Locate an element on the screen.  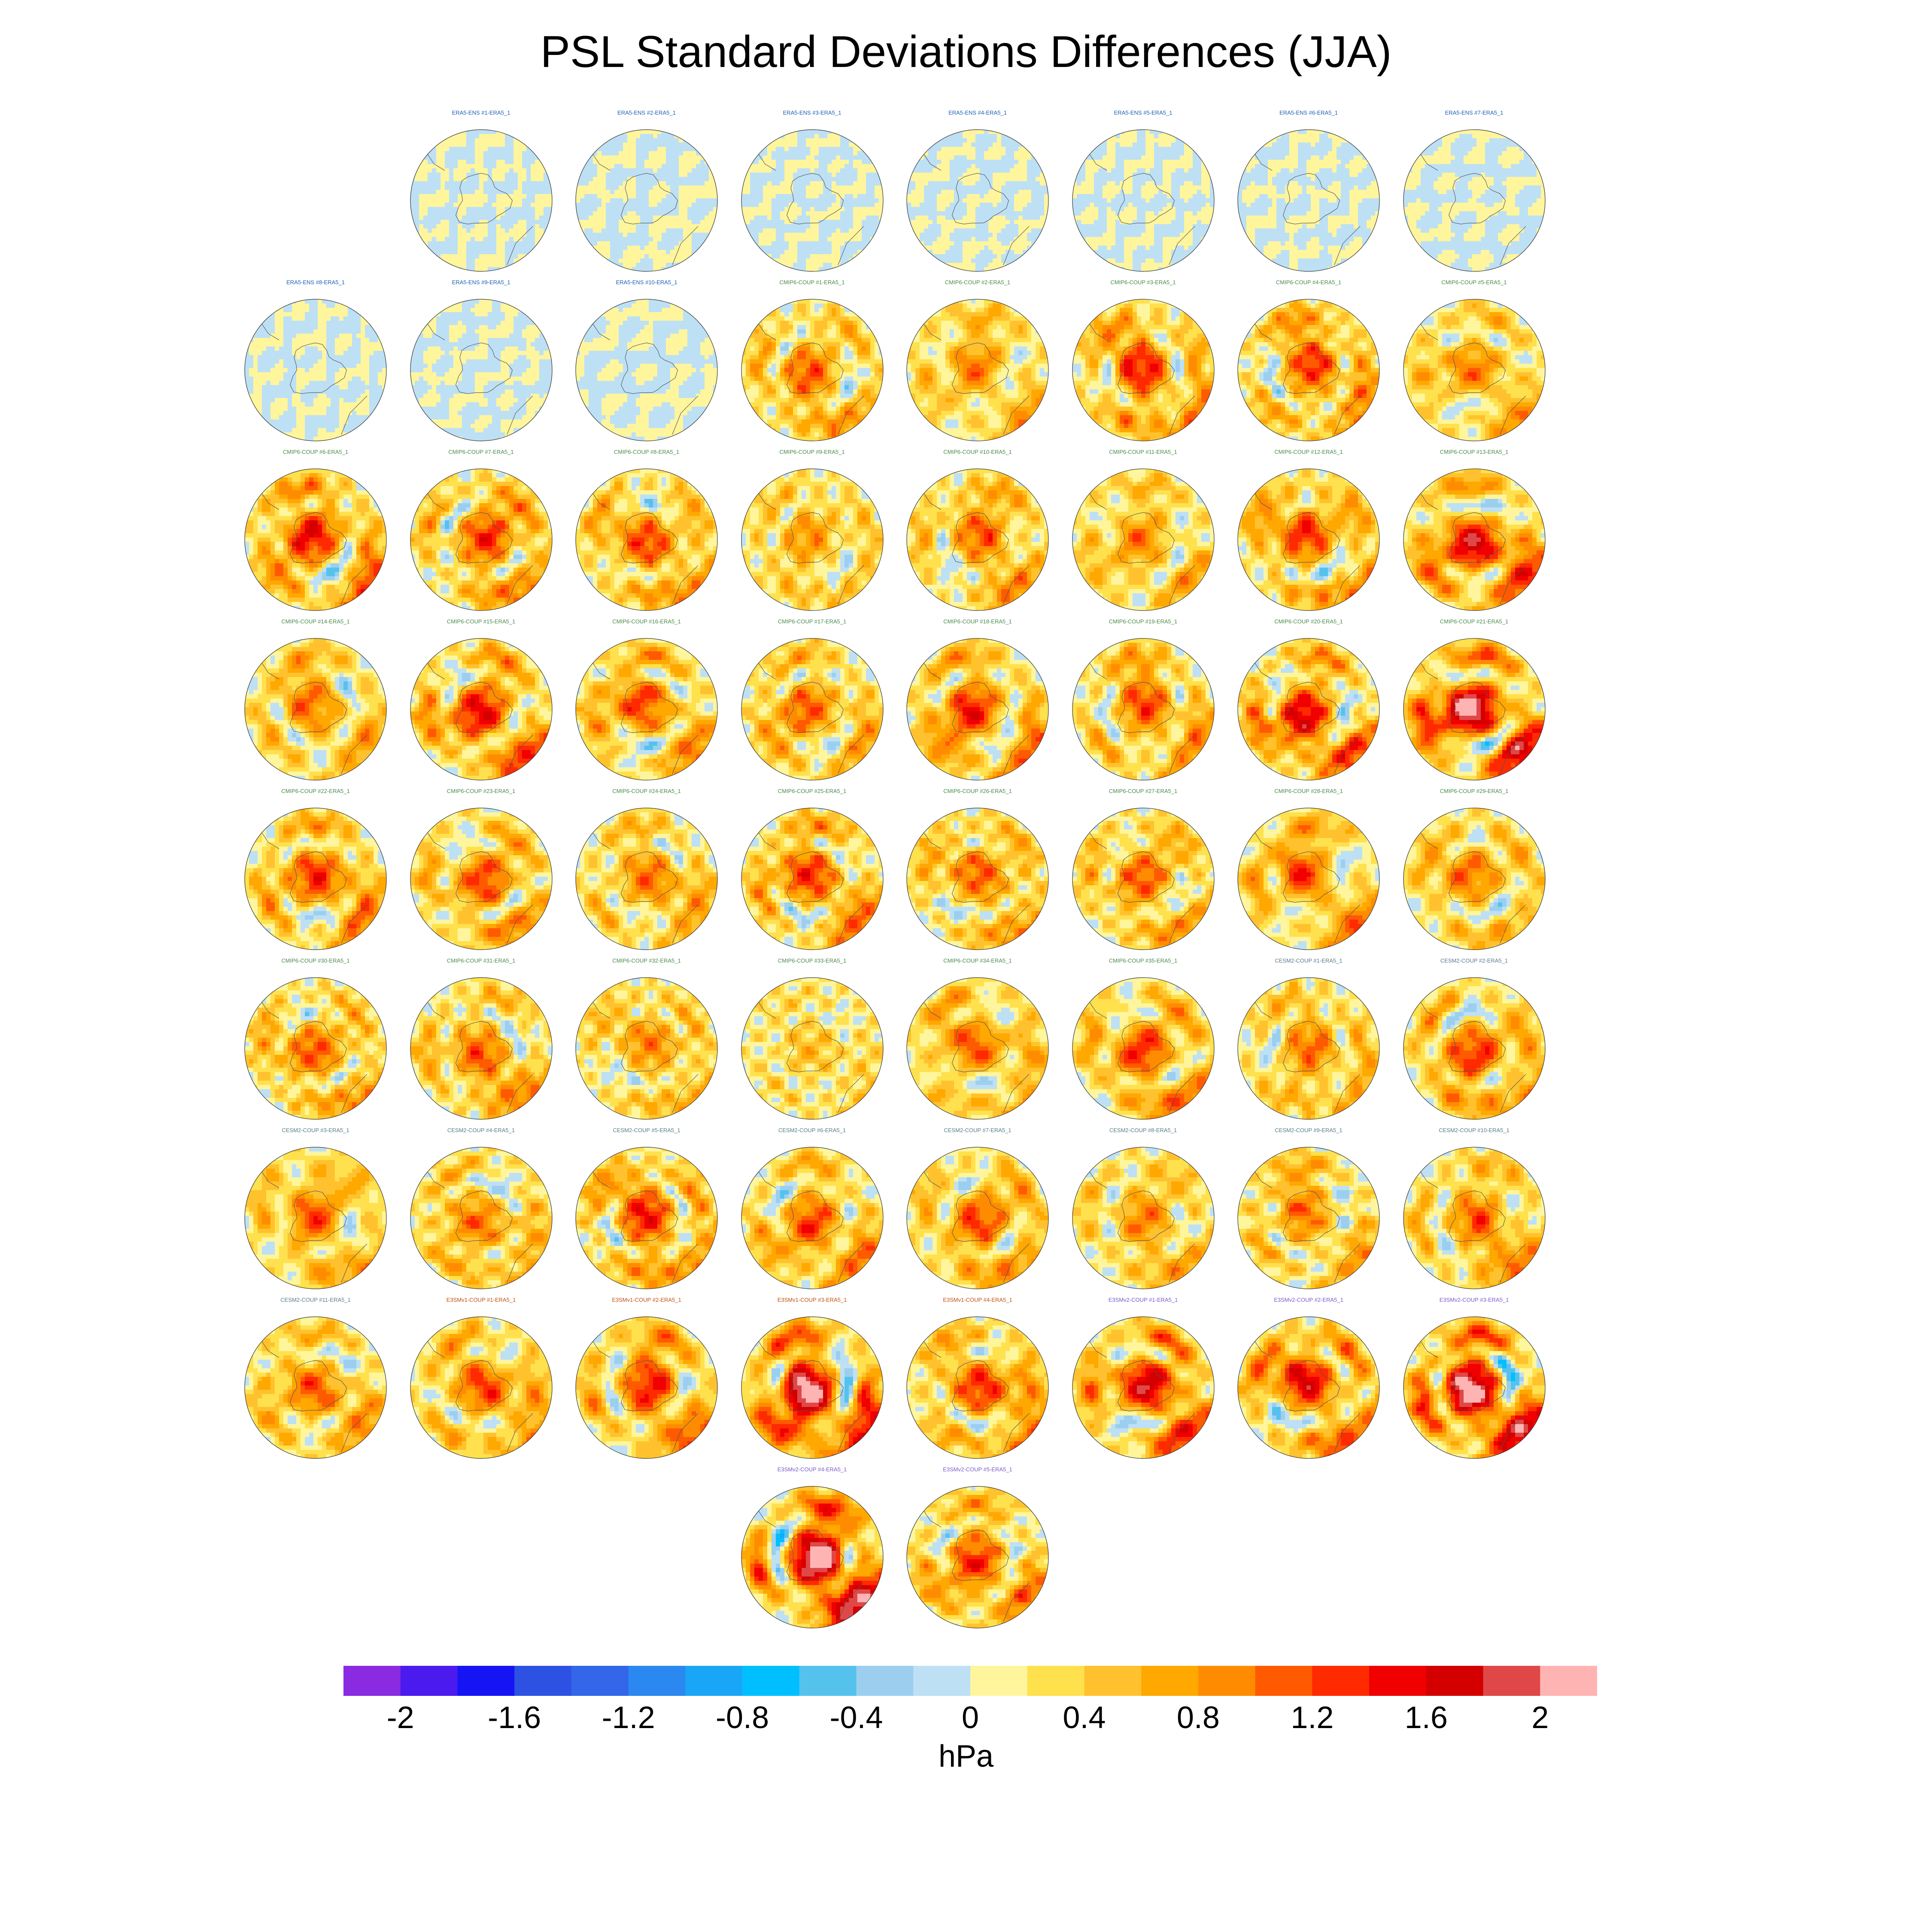
map-panel: ERA5-ENS #5-ERA5_1 is located at coordinates (1144, 195).